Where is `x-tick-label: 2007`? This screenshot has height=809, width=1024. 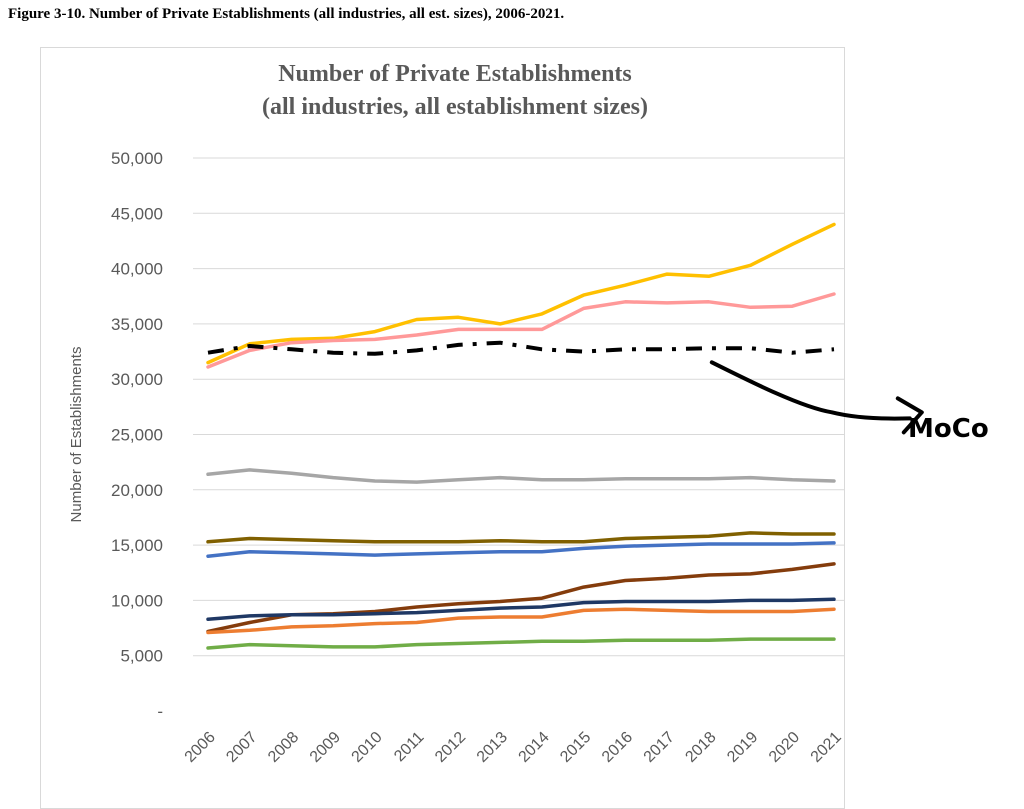 x-tick-label: 2007 is located at coordinates (241, 747).